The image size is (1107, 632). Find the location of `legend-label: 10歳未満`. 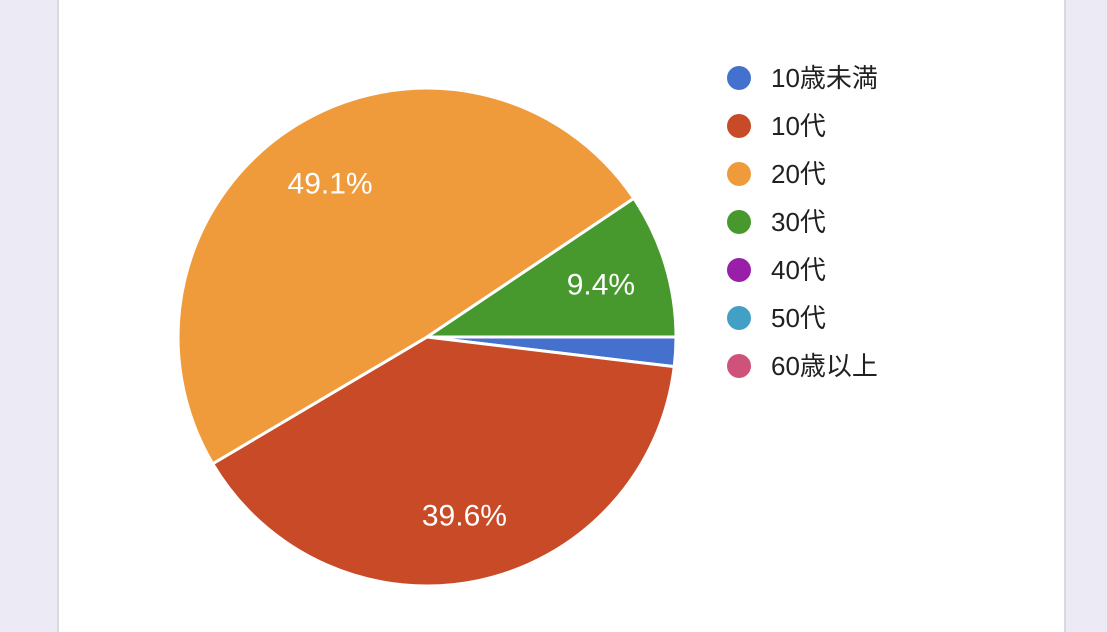

legend-label: 10歳未満 is located at coordinates (824, 78).